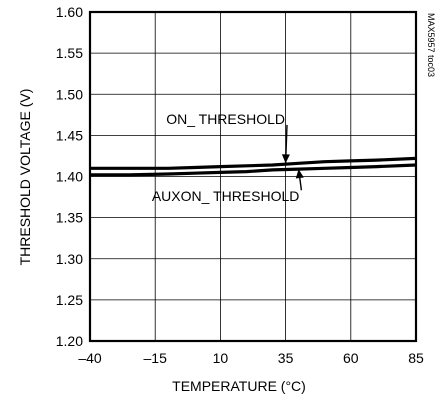 This screenshot has height=400, width=437. What do you see at coordinates (251, 358) in the screenshot?
I see `x-tick-labels: –40 –15 10 35 60 85` at bounding box center [251, 358].